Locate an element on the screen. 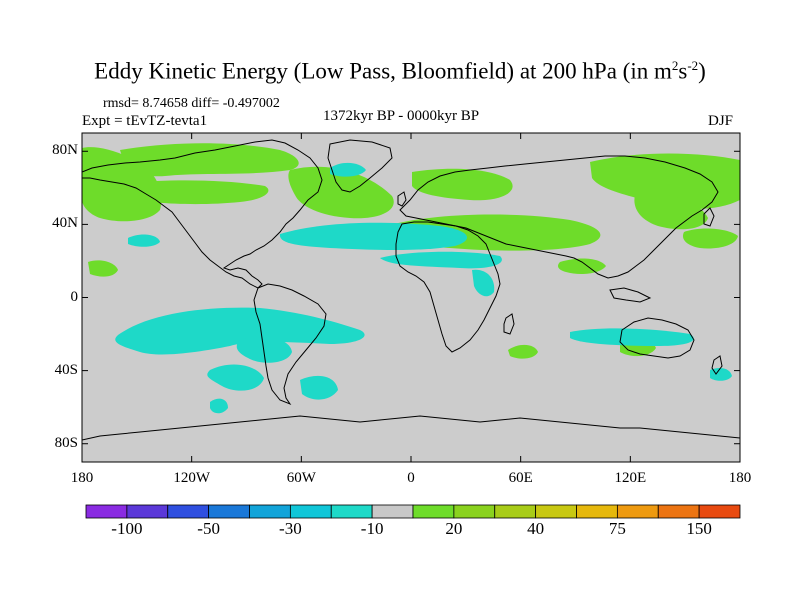 This screenshot has height=600, width=800. anomaly-region-arctic is located at coordinates (348, 169).